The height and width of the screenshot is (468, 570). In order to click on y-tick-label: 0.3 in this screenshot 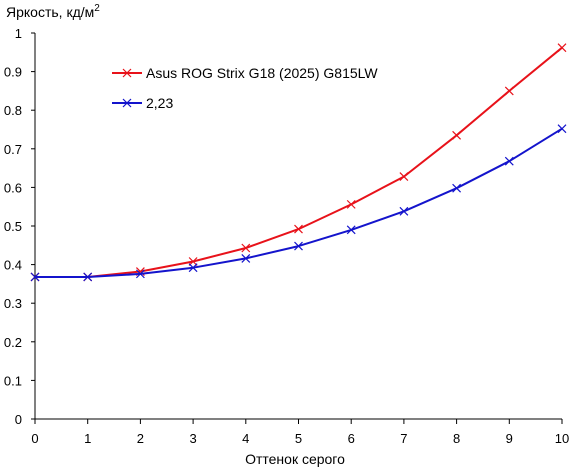, I will do `click(13, 303)`.